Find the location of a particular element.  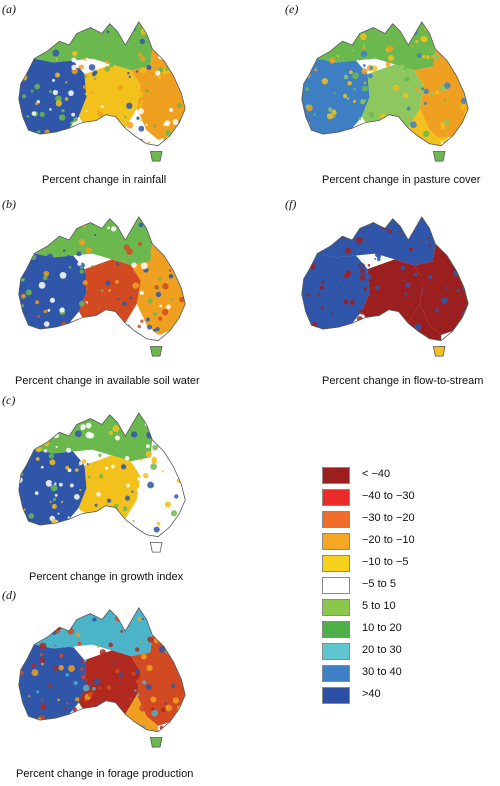

map-region-south is located at coordinates (425, 322).